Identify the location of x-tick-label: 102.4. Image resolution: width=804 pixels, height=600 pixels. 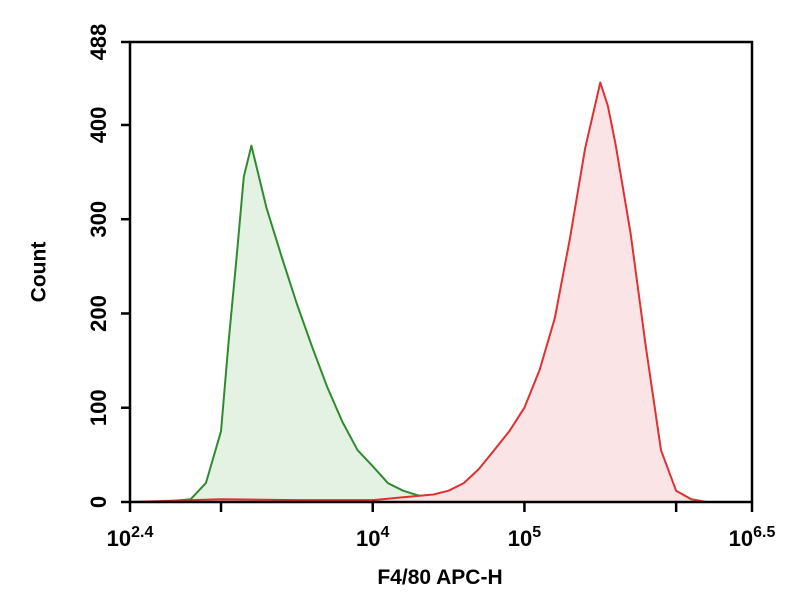
(130, 537).